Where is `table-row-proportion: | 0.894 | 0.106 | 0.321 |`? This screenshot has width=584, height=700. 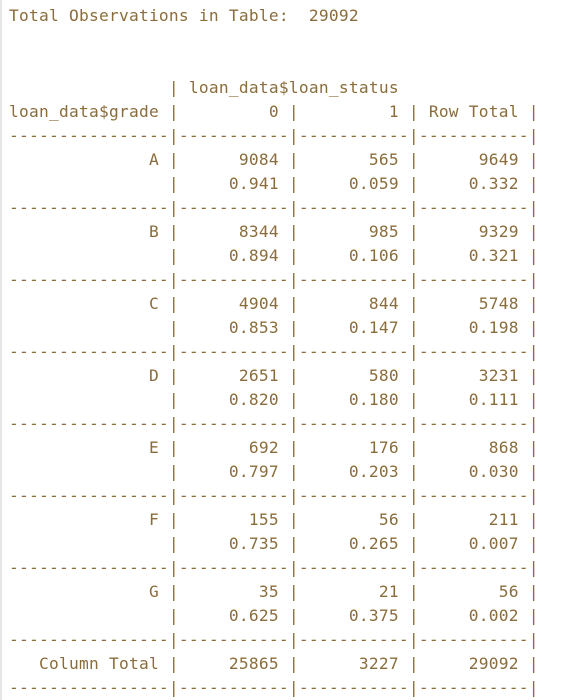 table-row-proportion: | 0.894 | 0.106 | 0.321 | is located at coordinates (274, 255).